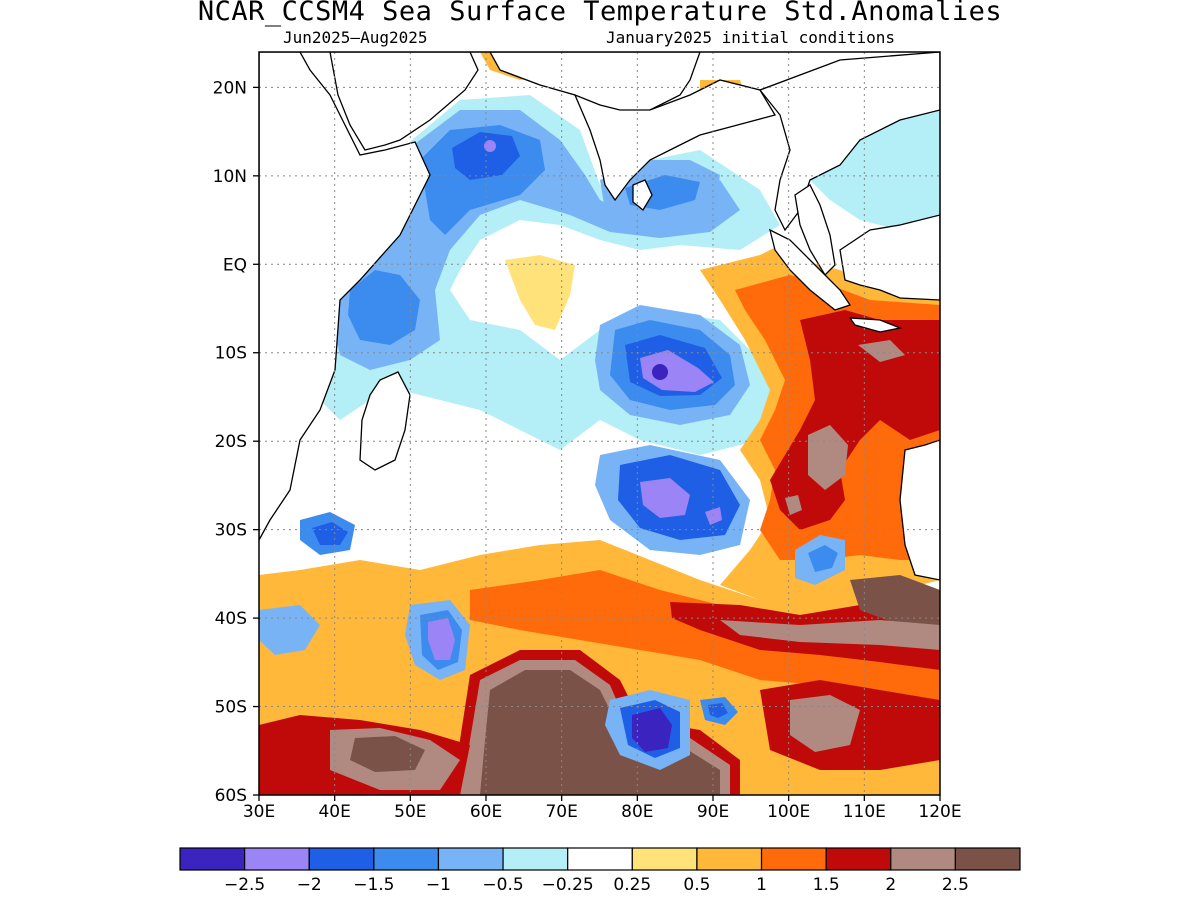 This screenshot has width=1200, height=900. Describe the element at coordinates (259, 812) in the screenshot. I see `x-tick-label: 30E` at that location.